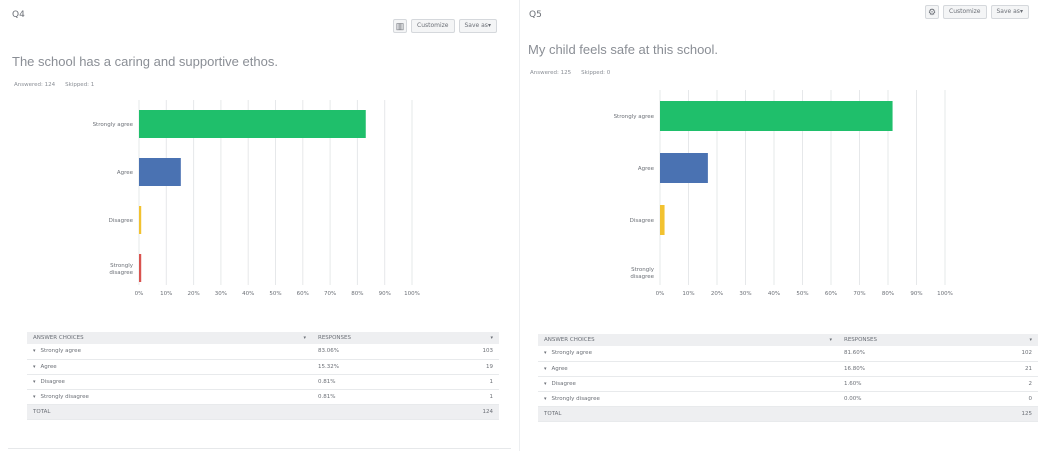 The height and width of the screenshot is (451, 1048). I want to click on answered-count: Answered: 124, so click(35, 85).